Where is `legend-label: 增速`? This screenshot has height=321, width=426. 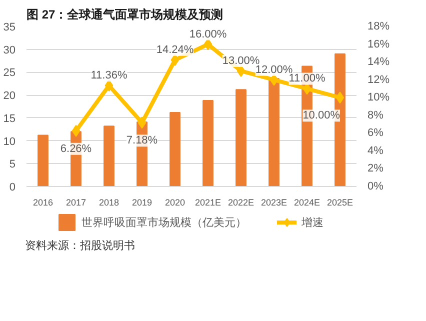
legend-label: 增速 is located at coordinates (313, 223).